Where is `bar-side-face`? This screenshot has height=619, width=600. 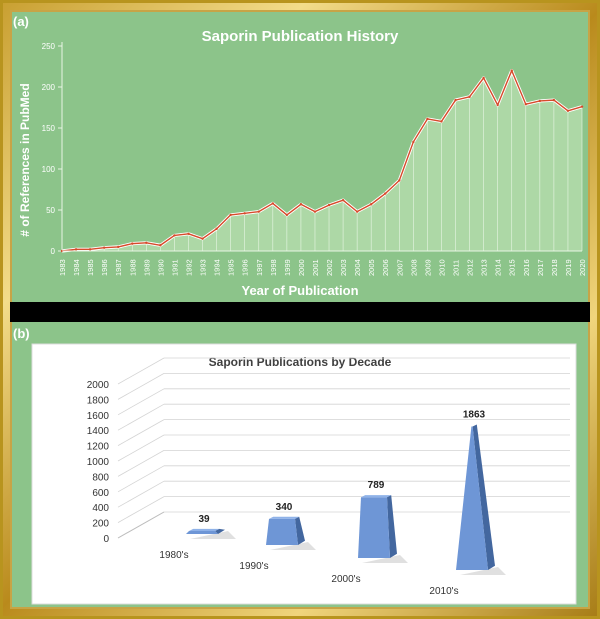 bar-side-face is located at coordinates (392, 526).